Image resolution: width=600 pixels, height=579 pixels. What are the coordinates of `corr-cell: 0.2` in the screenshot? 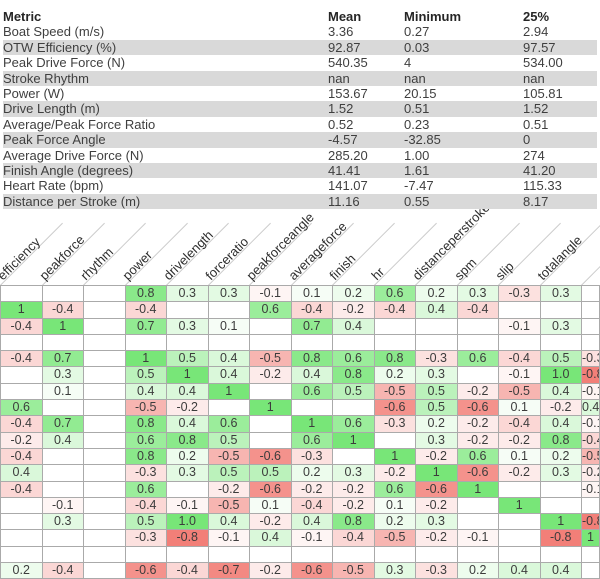 It's located at (312, 473).